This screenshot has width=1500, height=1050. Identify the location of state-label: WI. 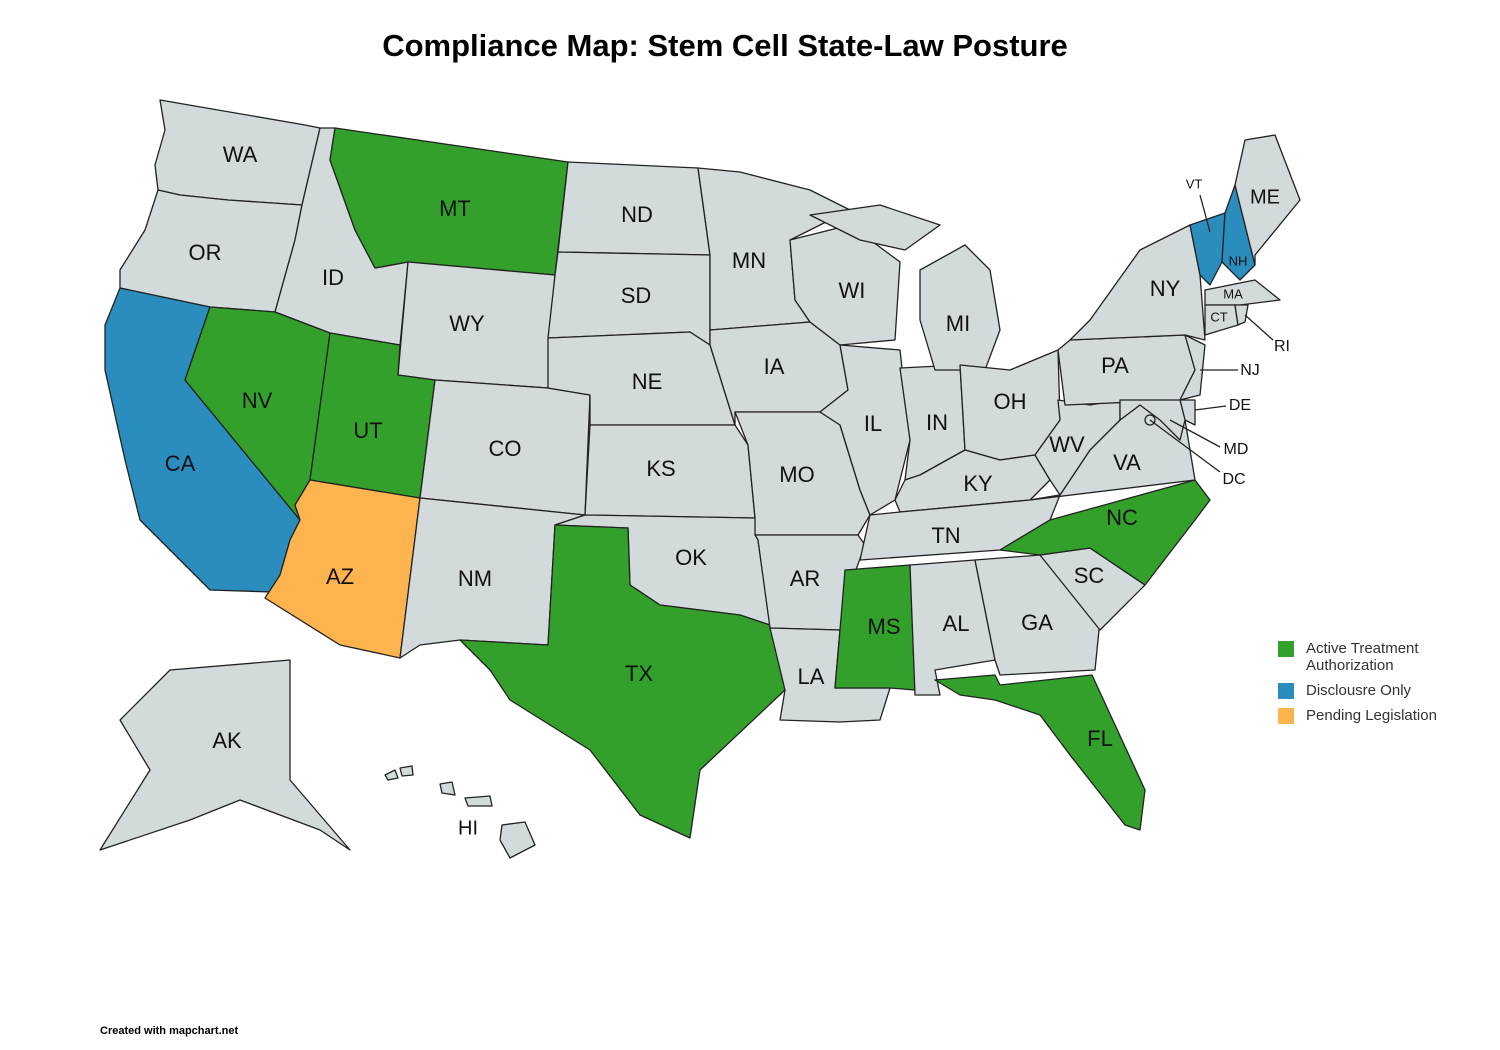
(852, 290).